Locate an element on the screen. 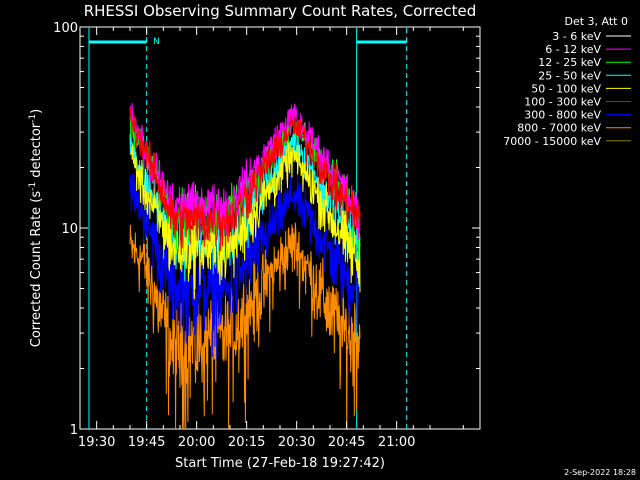  x-tick-label: 20:15 is located at coordinates (246, 442).